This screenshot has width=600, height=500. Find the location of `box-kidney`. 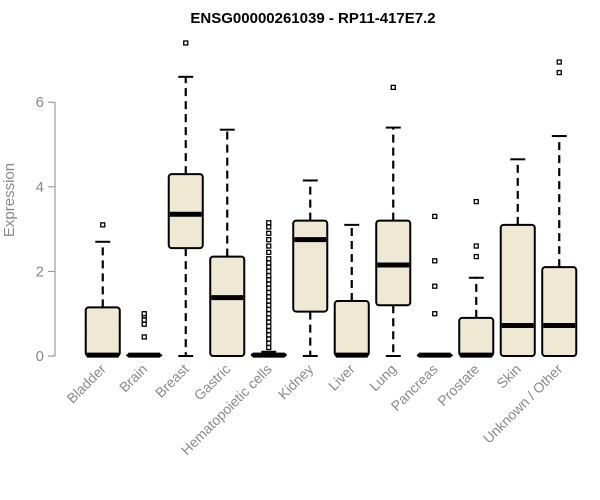

box-kidney is located at coordinates (310, 268).